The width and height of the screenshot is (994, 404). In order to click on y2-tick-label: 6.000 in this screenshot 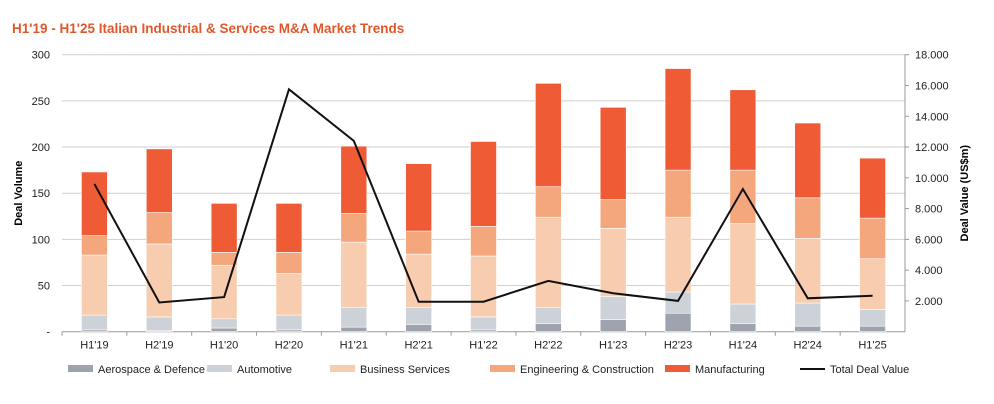, I will do `click(929, 240)`.